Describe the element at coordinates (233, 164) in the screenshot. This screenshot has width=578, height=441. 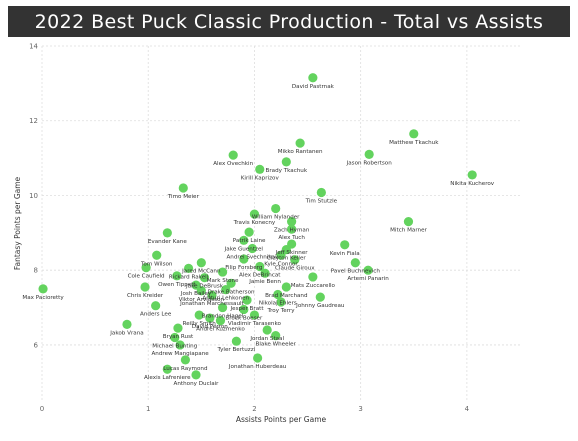
I see `data-point-label: Alex Ovechkin` at that location.